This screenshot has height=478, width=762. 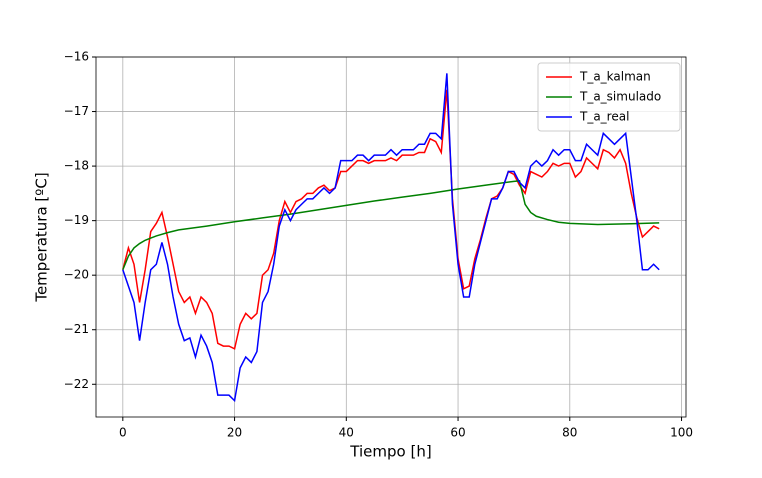 What do you see at coordinates (42, 237) in the screenshot?
I see `y-axis-label: Temperatura [ºC]` at bounding box center [42, 237].